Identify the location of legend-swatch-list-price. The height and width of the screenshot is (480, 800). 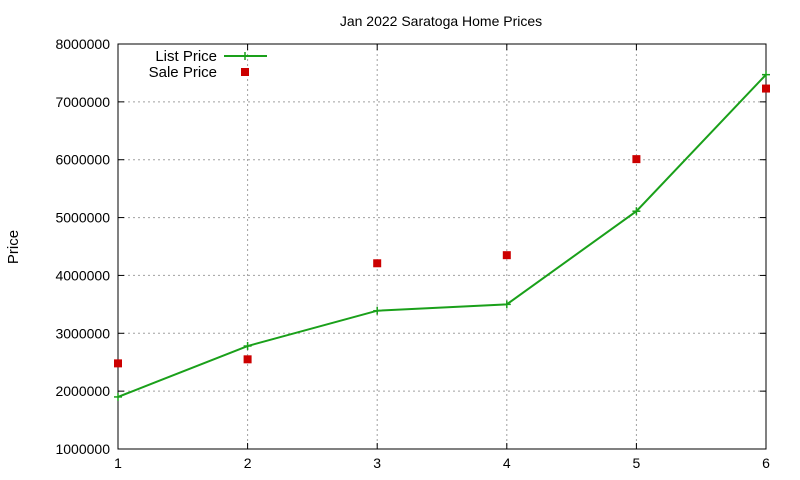
(245, 56).